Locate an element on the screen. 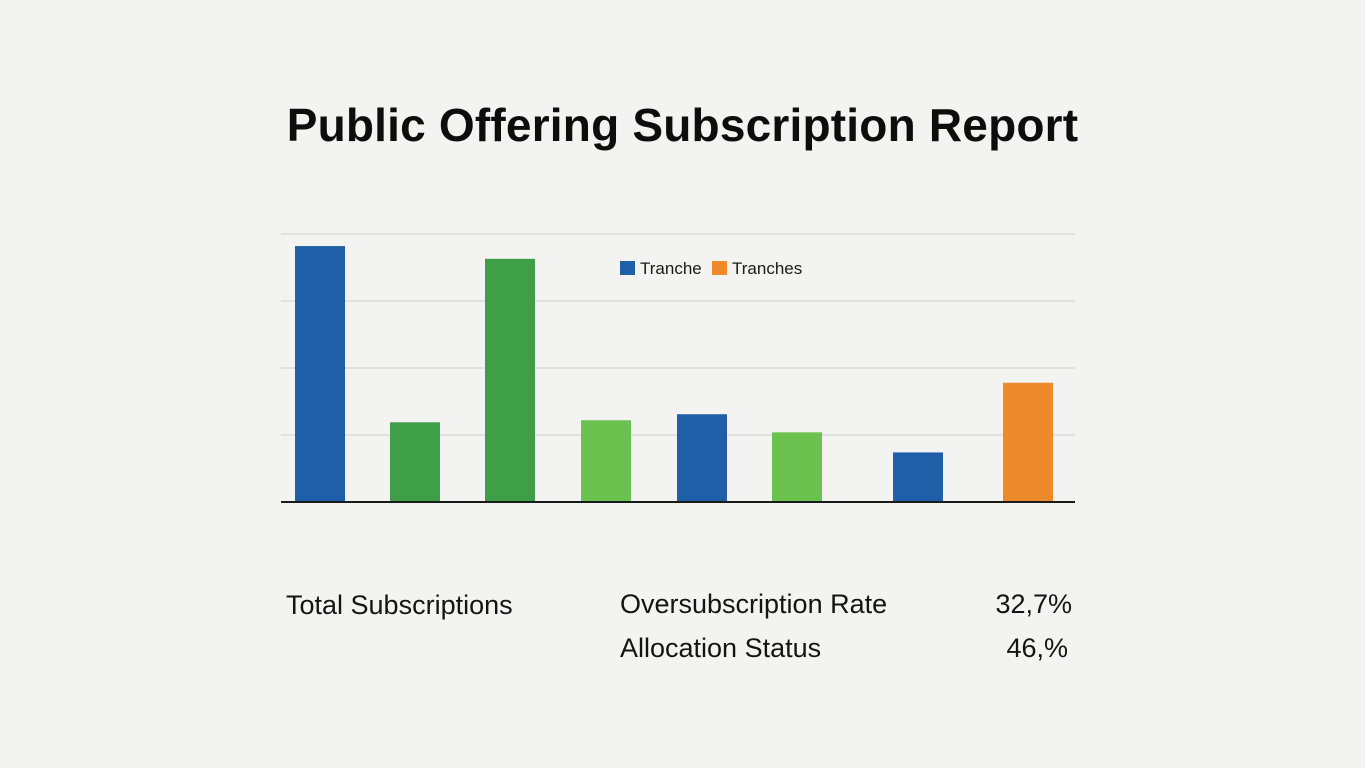 The image size is (1365, 768). legend-swatch-tranches is located at coordinates (719, 268).